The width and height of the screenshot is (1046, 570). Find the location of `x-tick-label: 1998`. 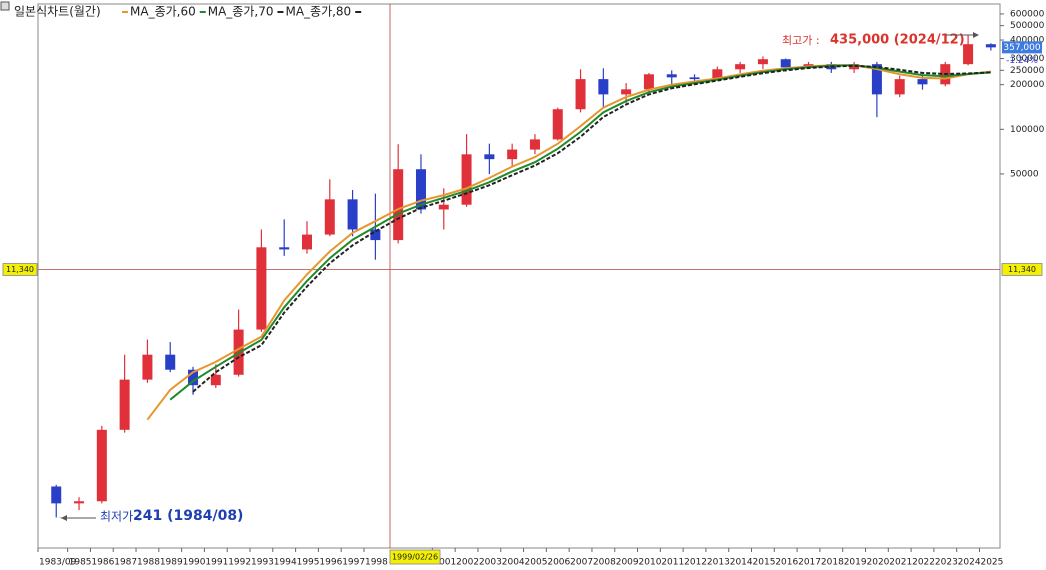

x-tick-label: 1998 is located at coordinates (376, 563).